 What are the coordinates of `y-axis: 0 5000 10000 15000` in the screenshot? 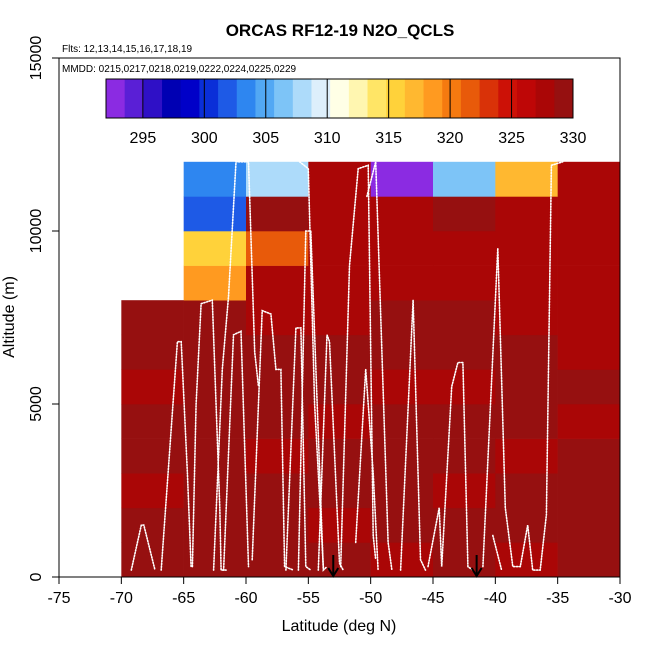 It's located at (43, 308).